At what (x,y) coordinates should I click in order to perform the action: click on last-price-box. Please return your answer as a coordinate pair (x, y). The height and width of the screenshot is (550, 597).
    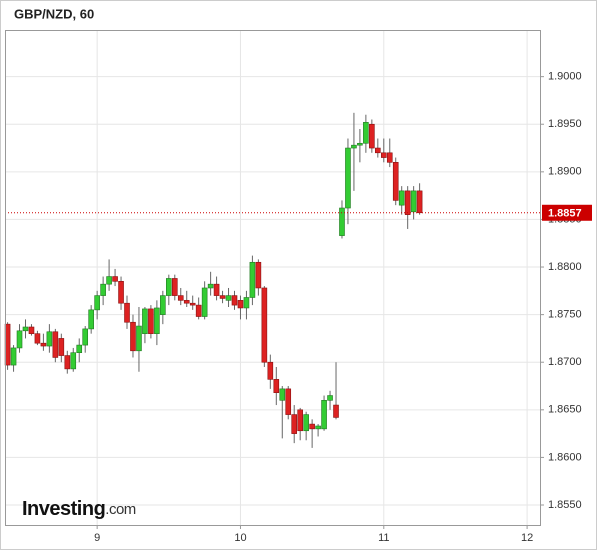
    Looking at the image, I should click on (567, 212).